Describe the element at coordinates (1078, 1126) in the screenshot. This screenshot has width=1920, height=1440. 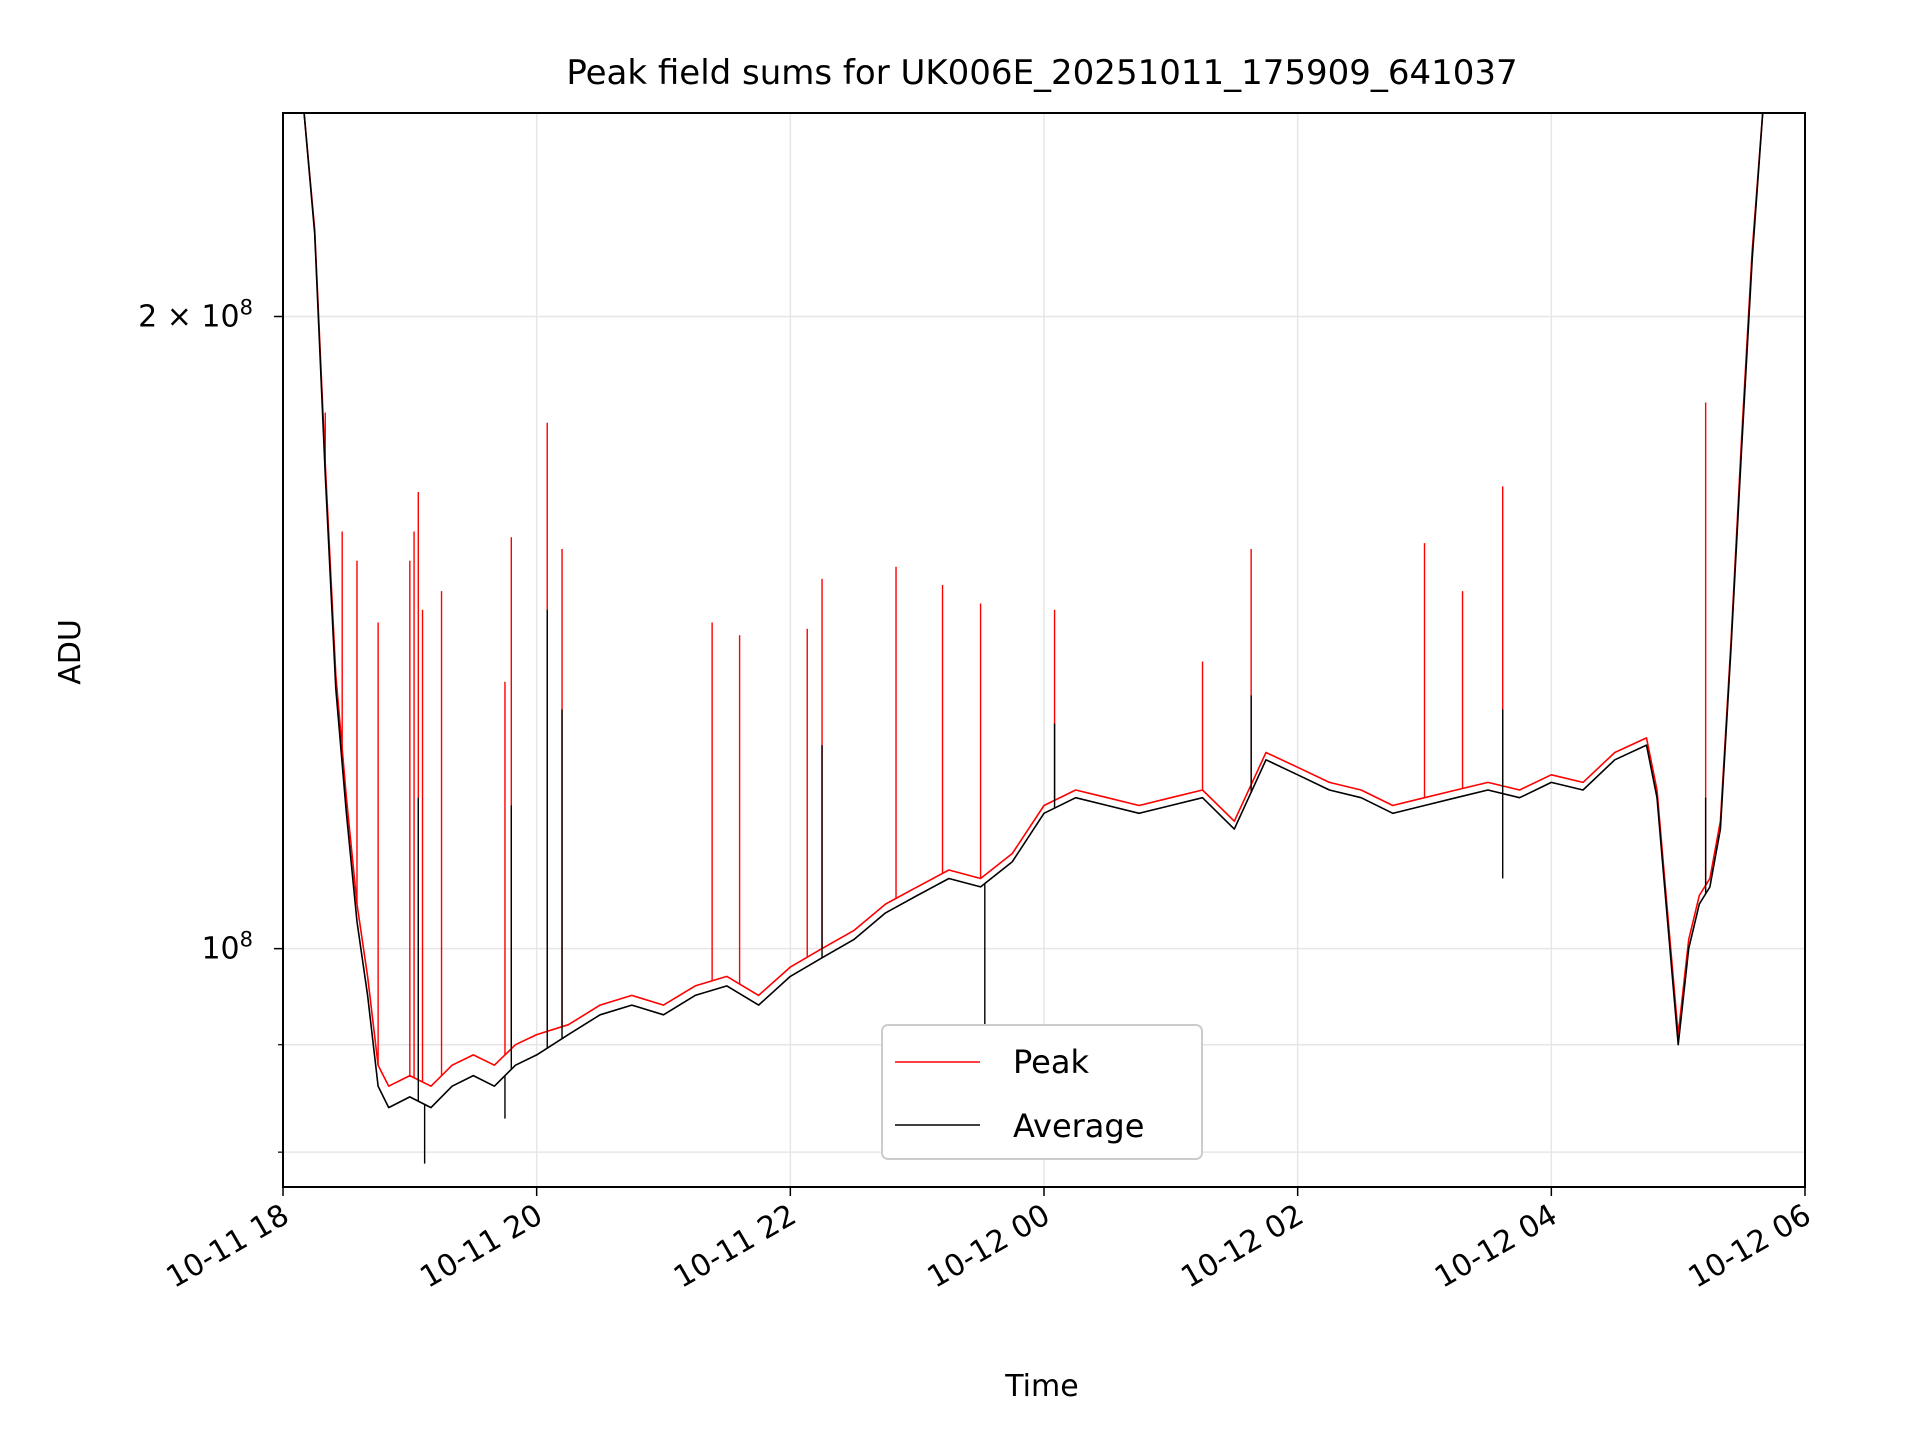
I see `legend-label-average: Average` at that location.